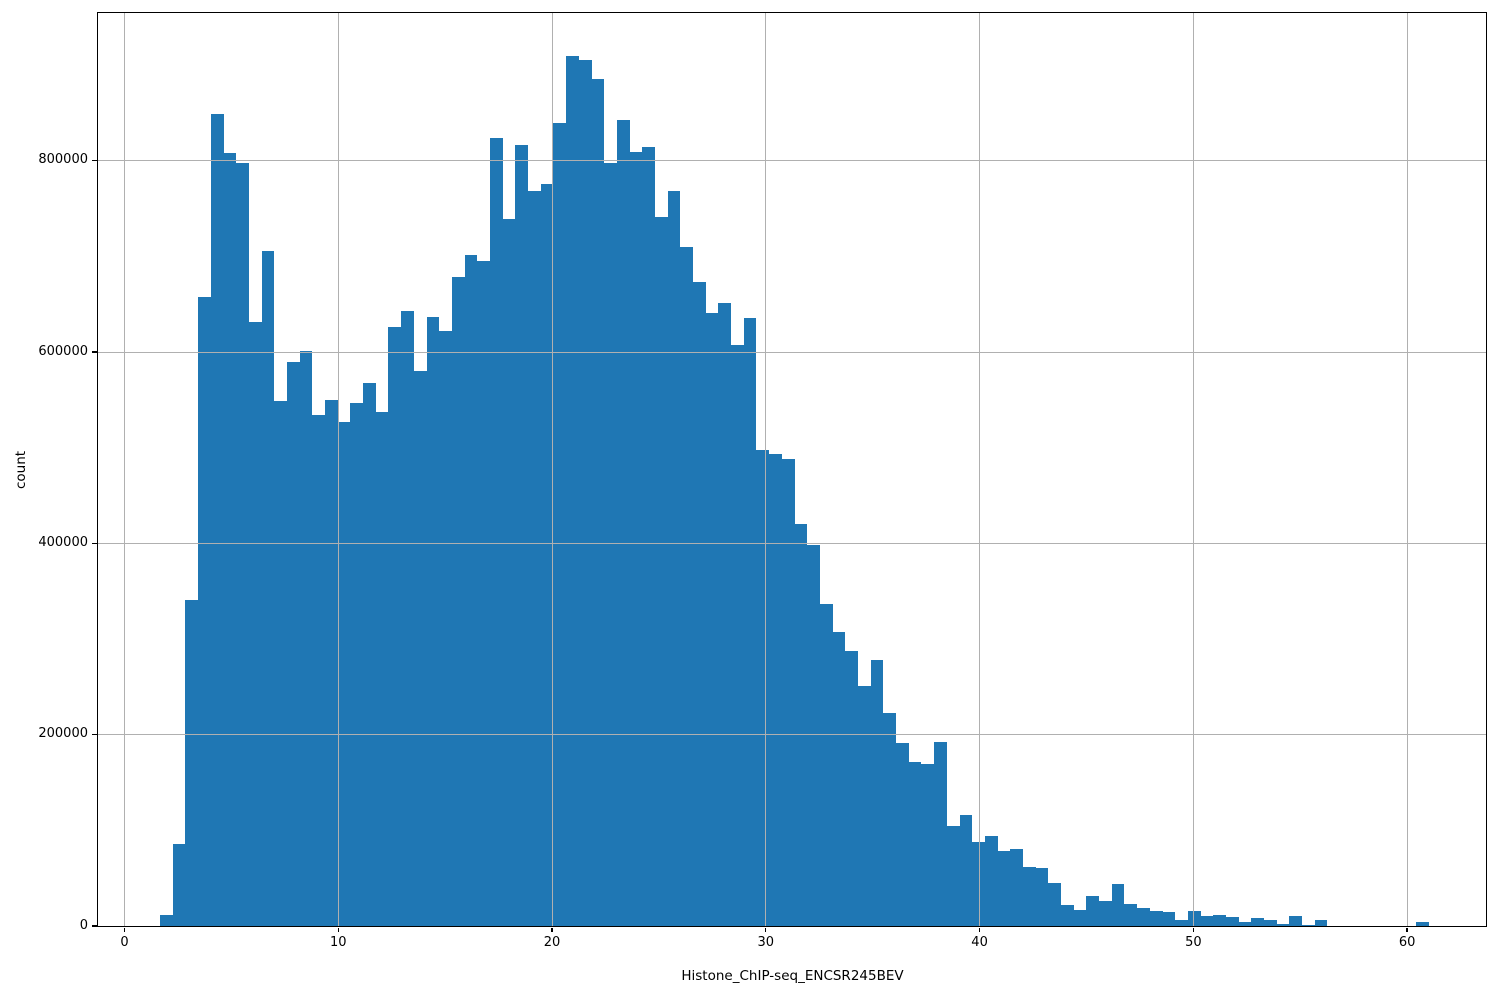  Describe the element at coordinates (766, 942) in the screenshot. I see `x-tick-label: 30` at that location.